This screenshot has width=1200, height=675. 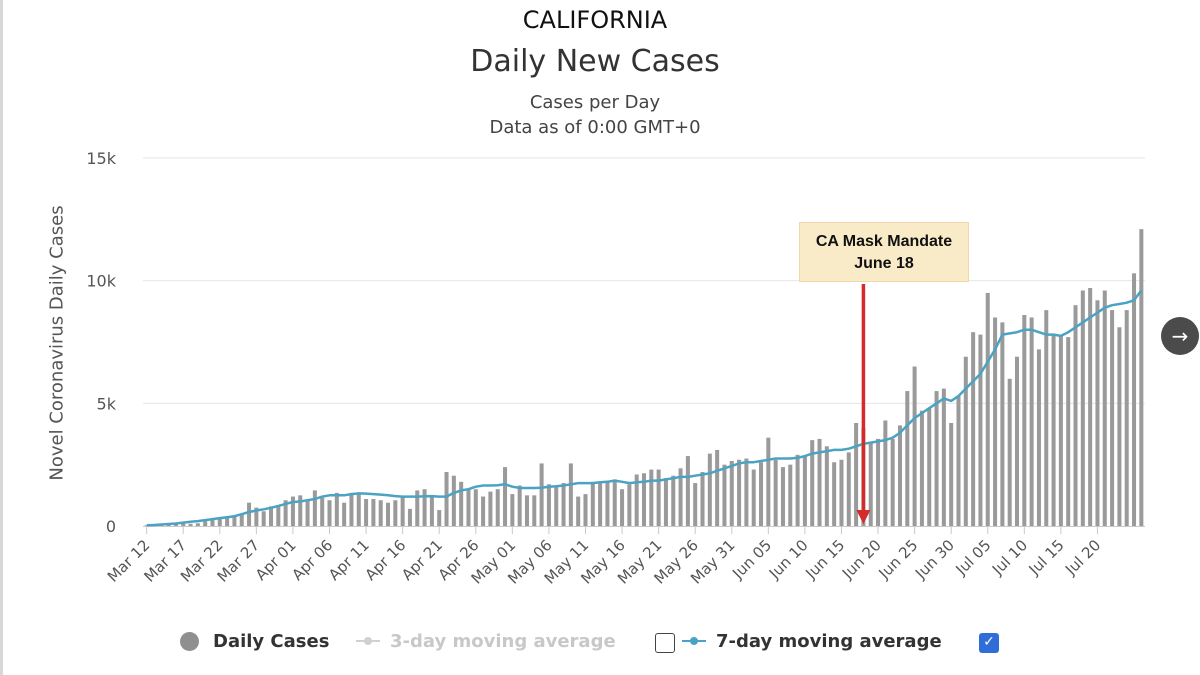 What do you see at coordinates (898, 559) in the screenshot?
I see `x-tick-label: Jun 25` at bounding box center [898, 559].